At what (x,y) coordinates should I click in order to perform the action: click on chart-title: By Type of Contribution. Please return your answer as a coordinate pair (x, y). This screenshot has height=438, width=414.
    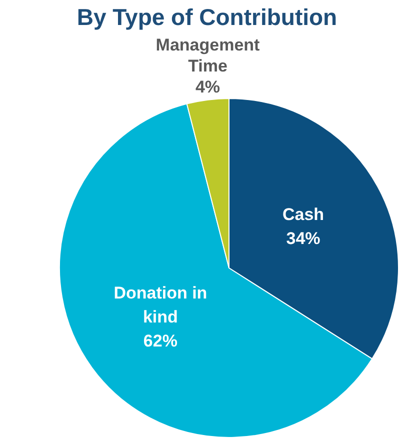
    Looking at the image, I should click on (207, 17).